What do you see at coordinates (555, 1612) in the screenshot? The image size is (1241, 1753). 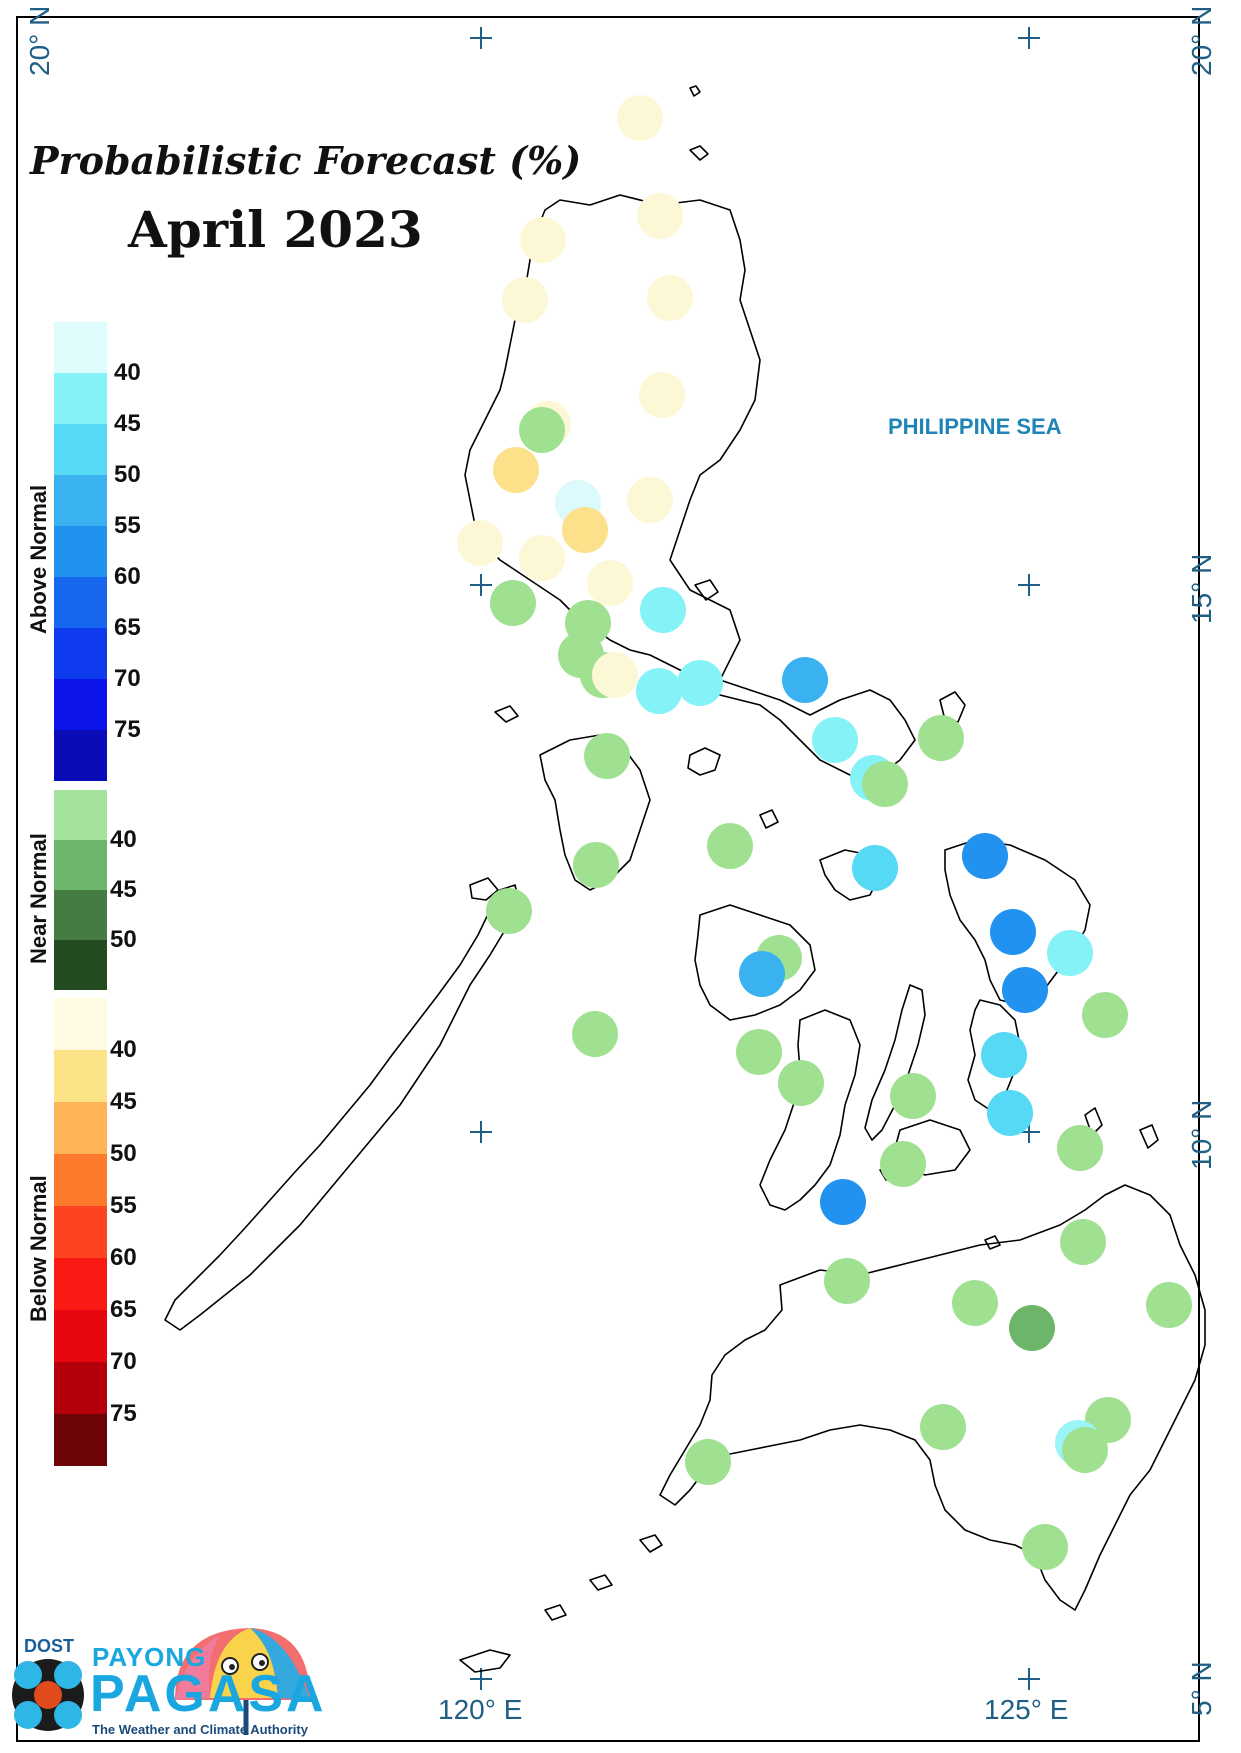 I see `island-sulu-c` at bounding box center [555, 1612].